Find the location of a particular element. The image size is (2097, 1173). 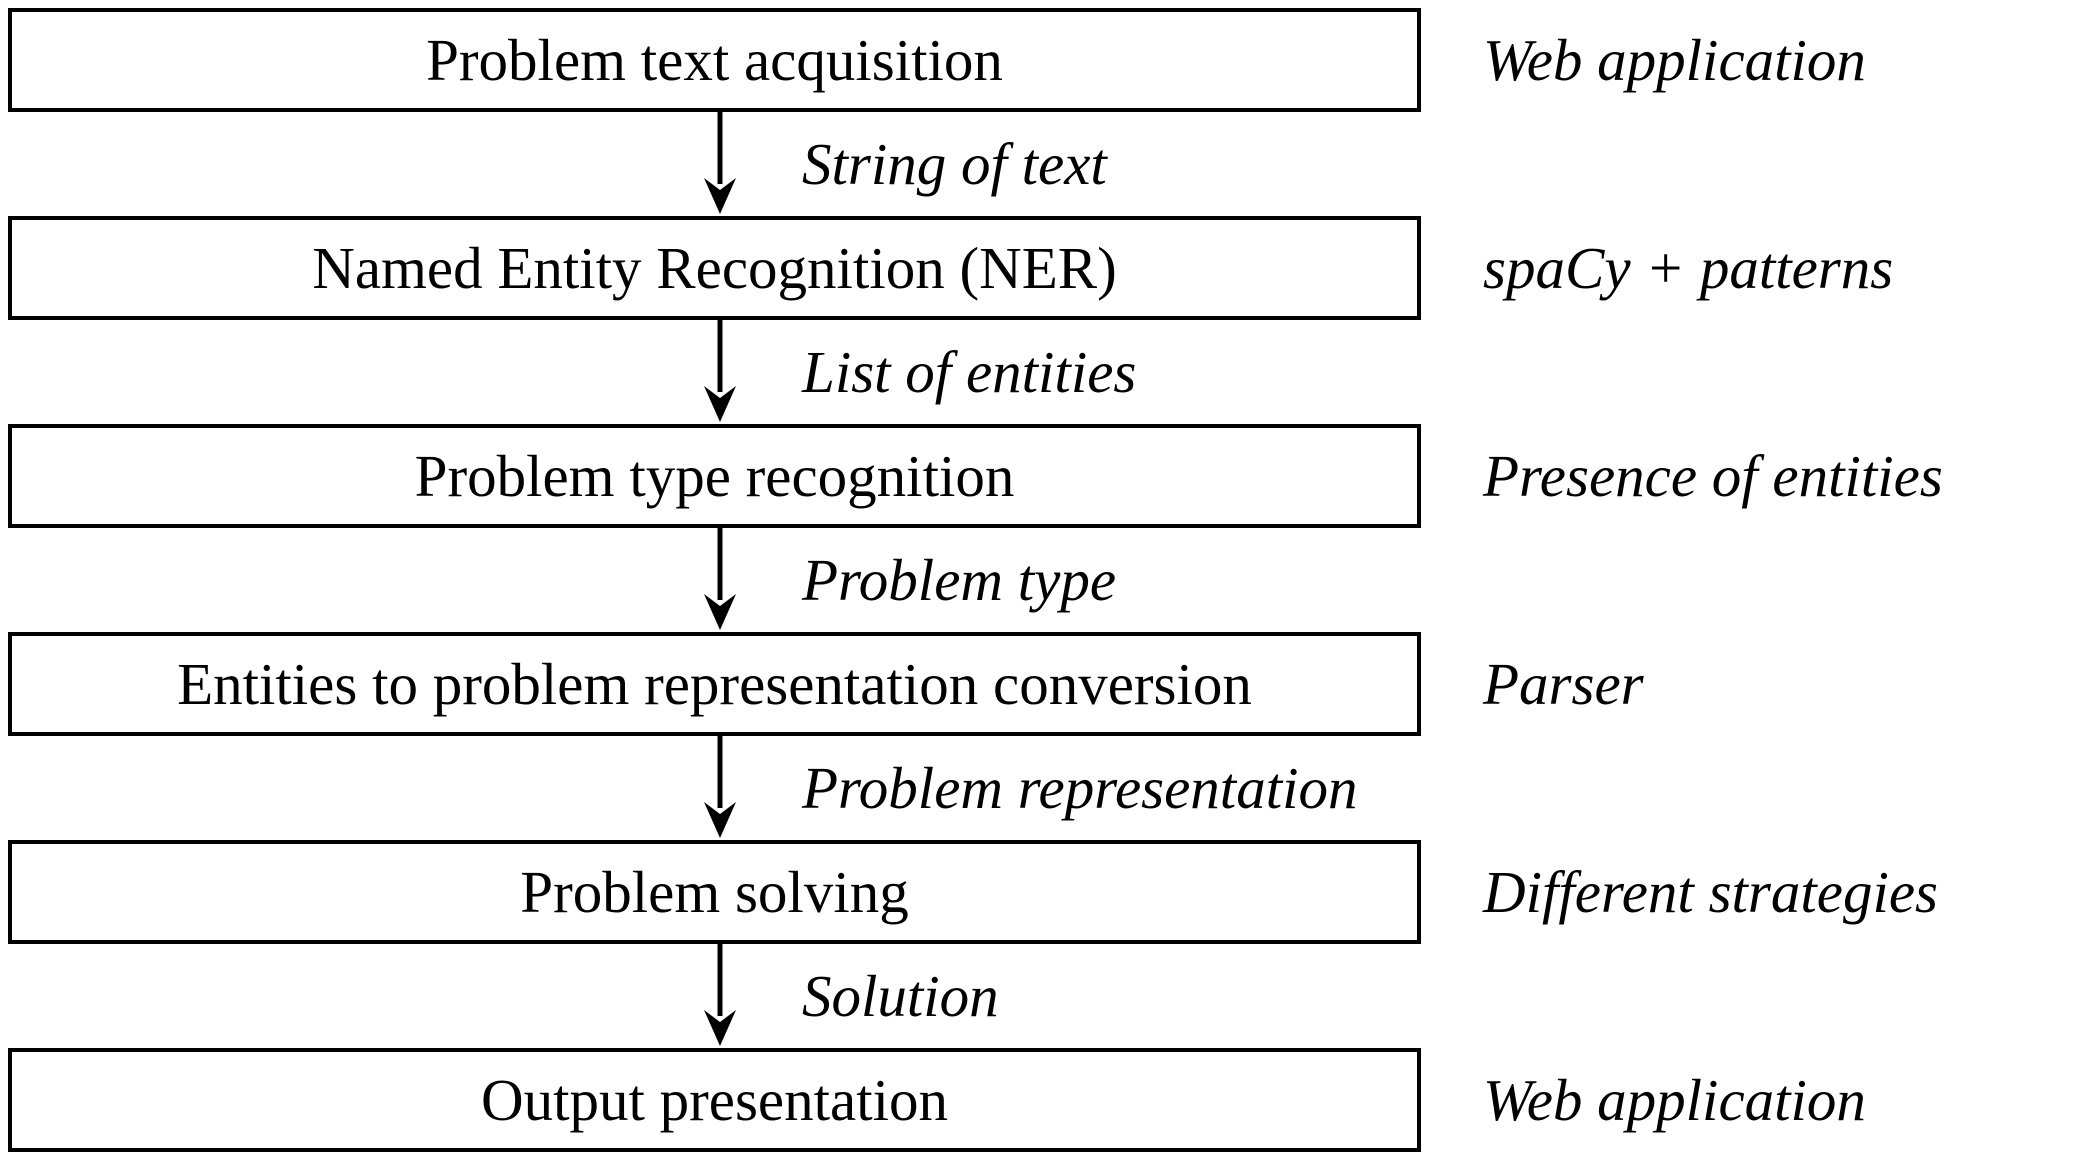

flow-label: Problem type is located at coordinates (959, 579).